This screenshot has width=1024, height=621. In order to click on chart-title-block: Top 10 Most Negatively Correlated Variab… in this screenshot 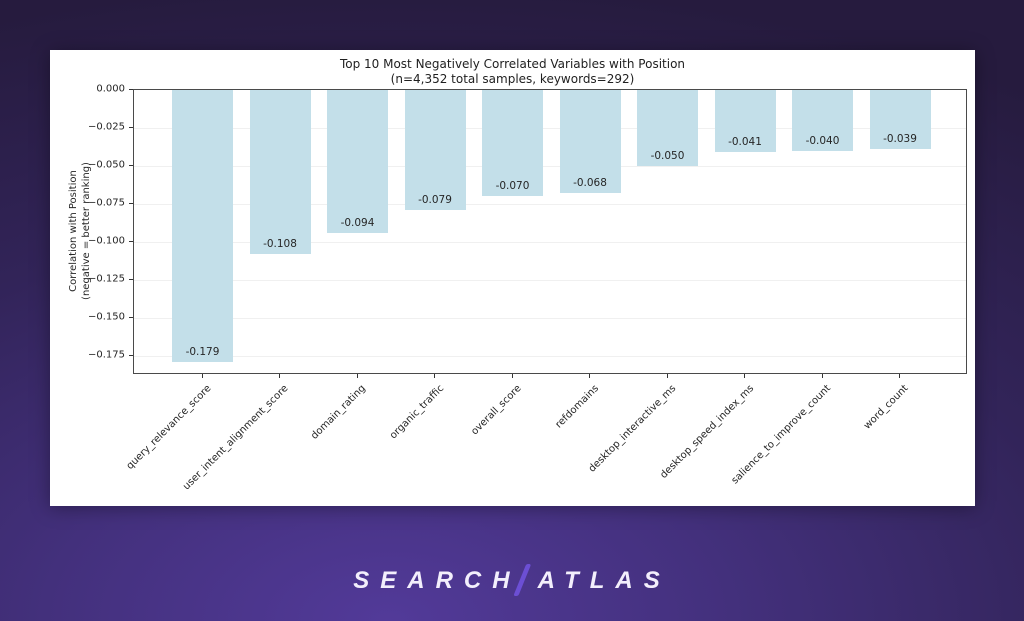, I will do `click(512, 72)`.